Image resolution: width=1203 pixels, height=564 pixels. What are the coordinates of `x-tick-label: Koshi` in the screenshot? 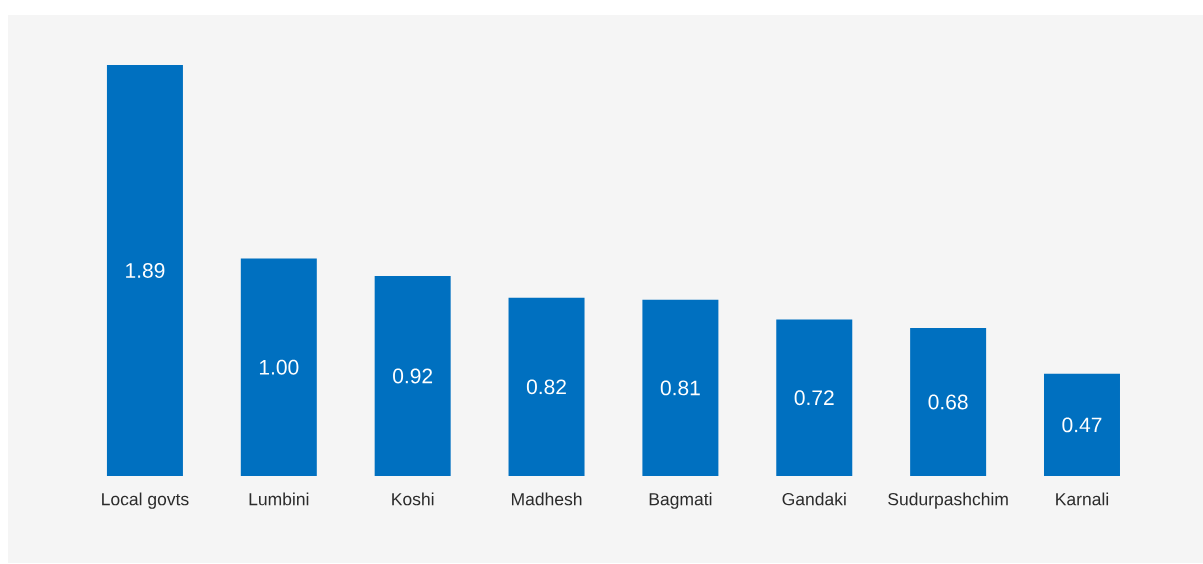 It's located at (413, 499).